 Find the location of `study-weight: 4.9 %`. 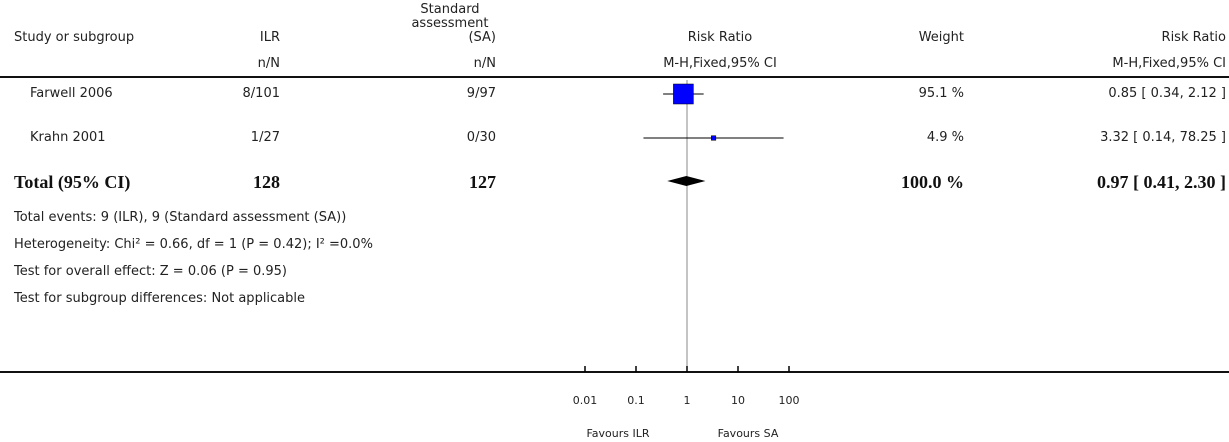

study-weight: 4.9 % is located at coordinates (945, 137).